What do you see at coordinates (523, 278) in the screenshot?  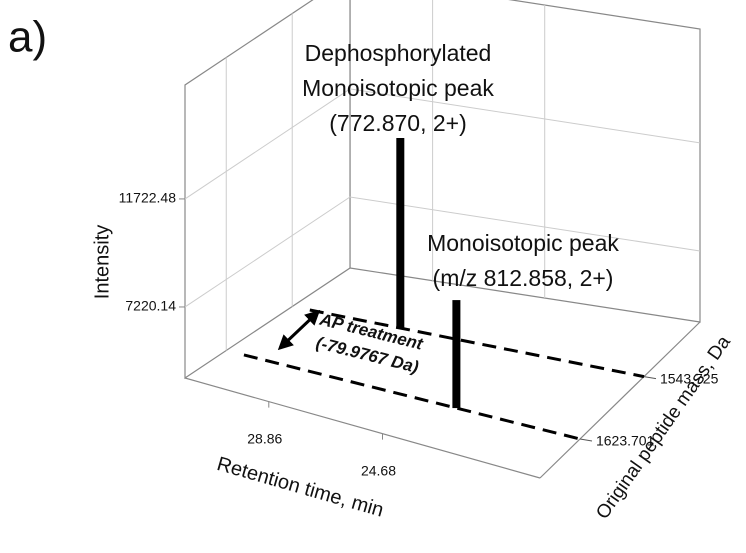 I see `peak-label: (m/z 812.858, 2+)` at bounding box center [523, 278].